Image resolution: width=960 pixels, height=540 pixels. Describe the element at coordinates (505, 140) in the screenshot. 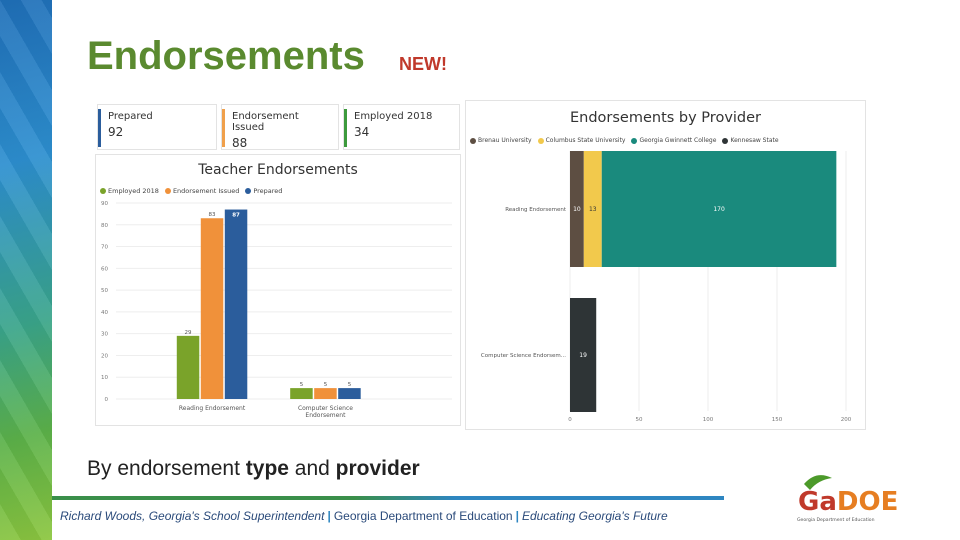

I see `legend-label: Brenau University` at that location.